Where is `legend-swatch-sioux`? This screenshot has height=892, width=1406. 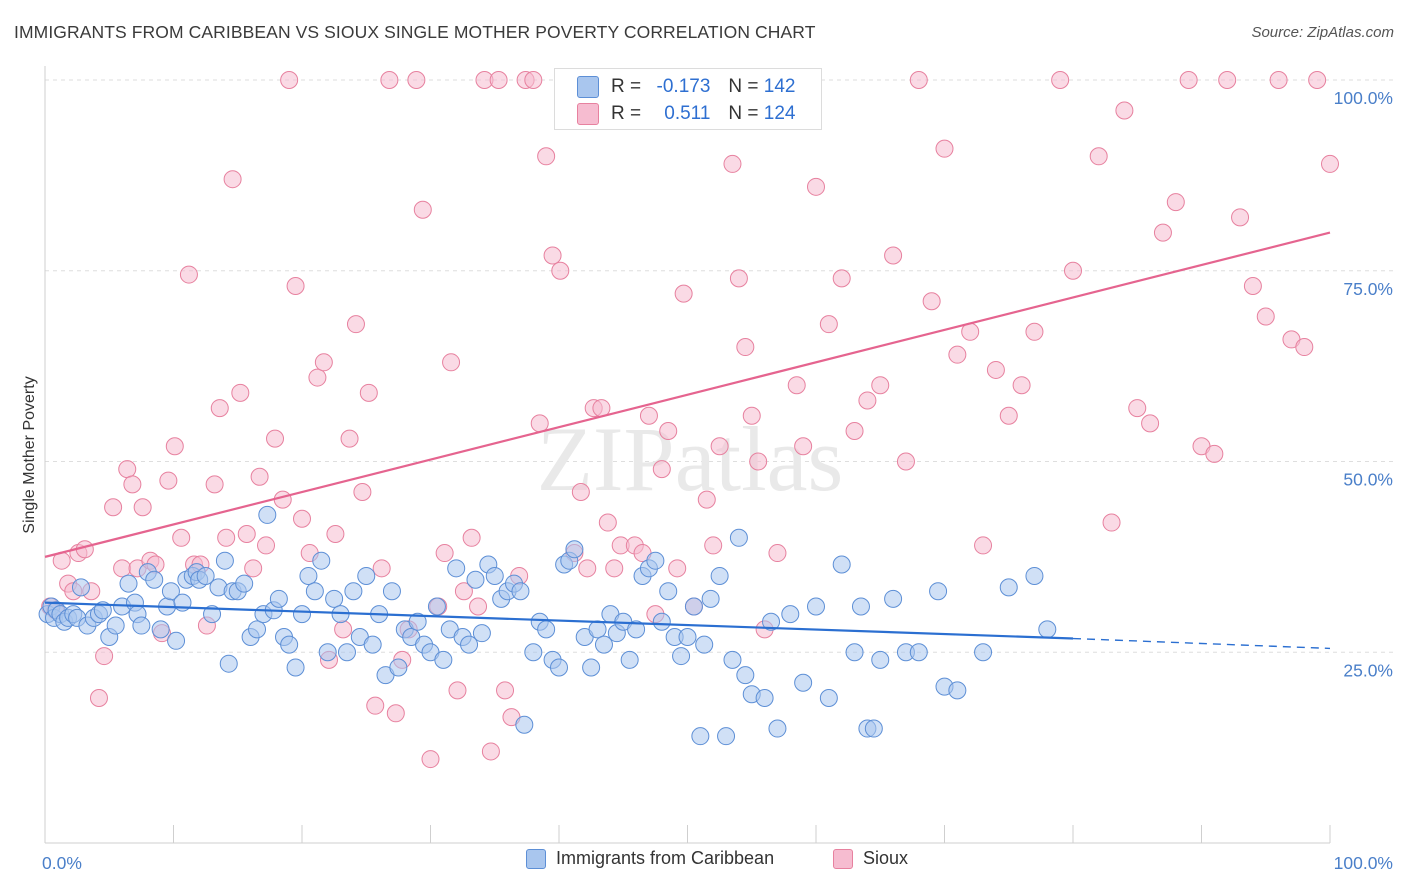
legend-swatch-sioux is located at coordinates (843, 858).